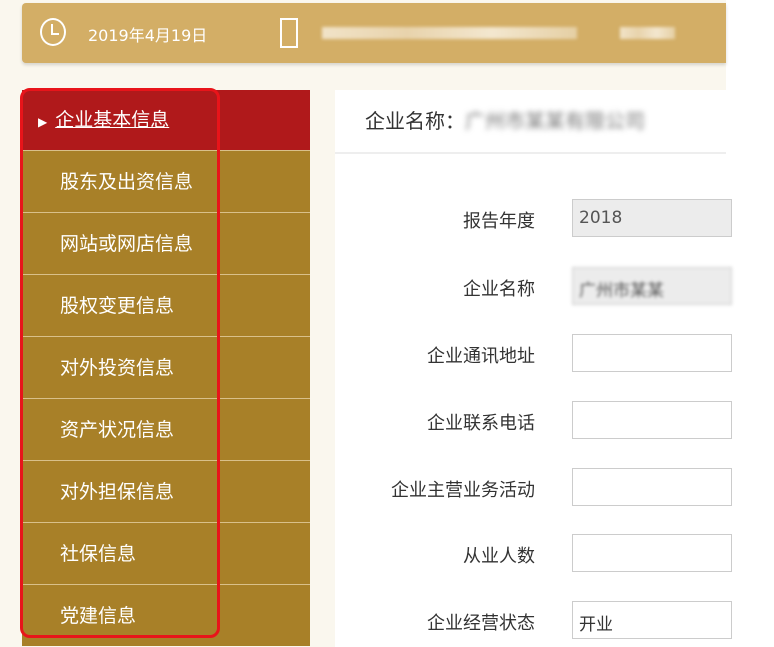  I want to click on field-address: 企业通讯地址, so click(533, 354).